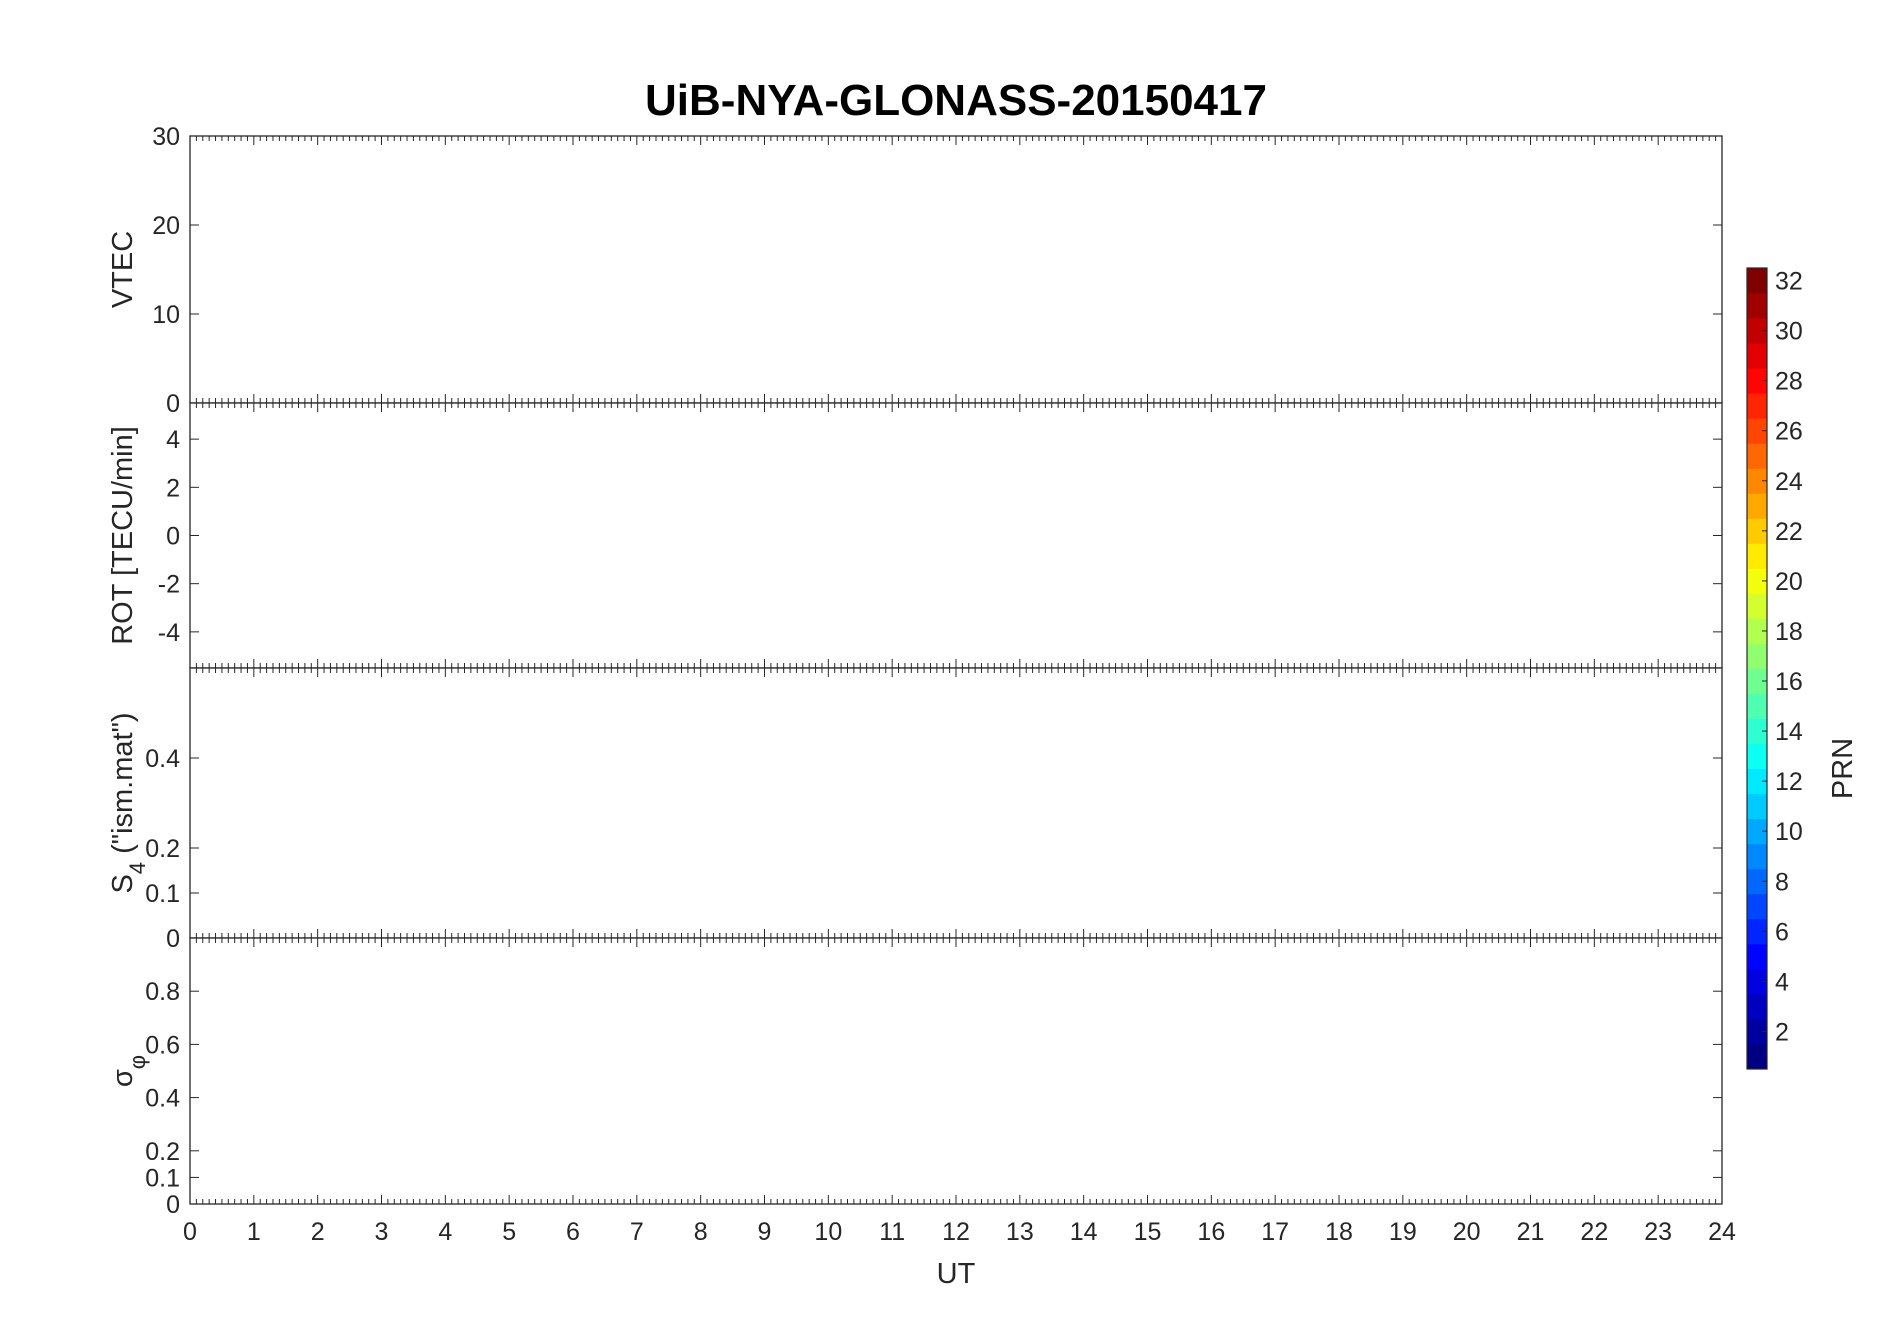  I want to click on colorbar-tick-label: 12, so click(1789, 782).